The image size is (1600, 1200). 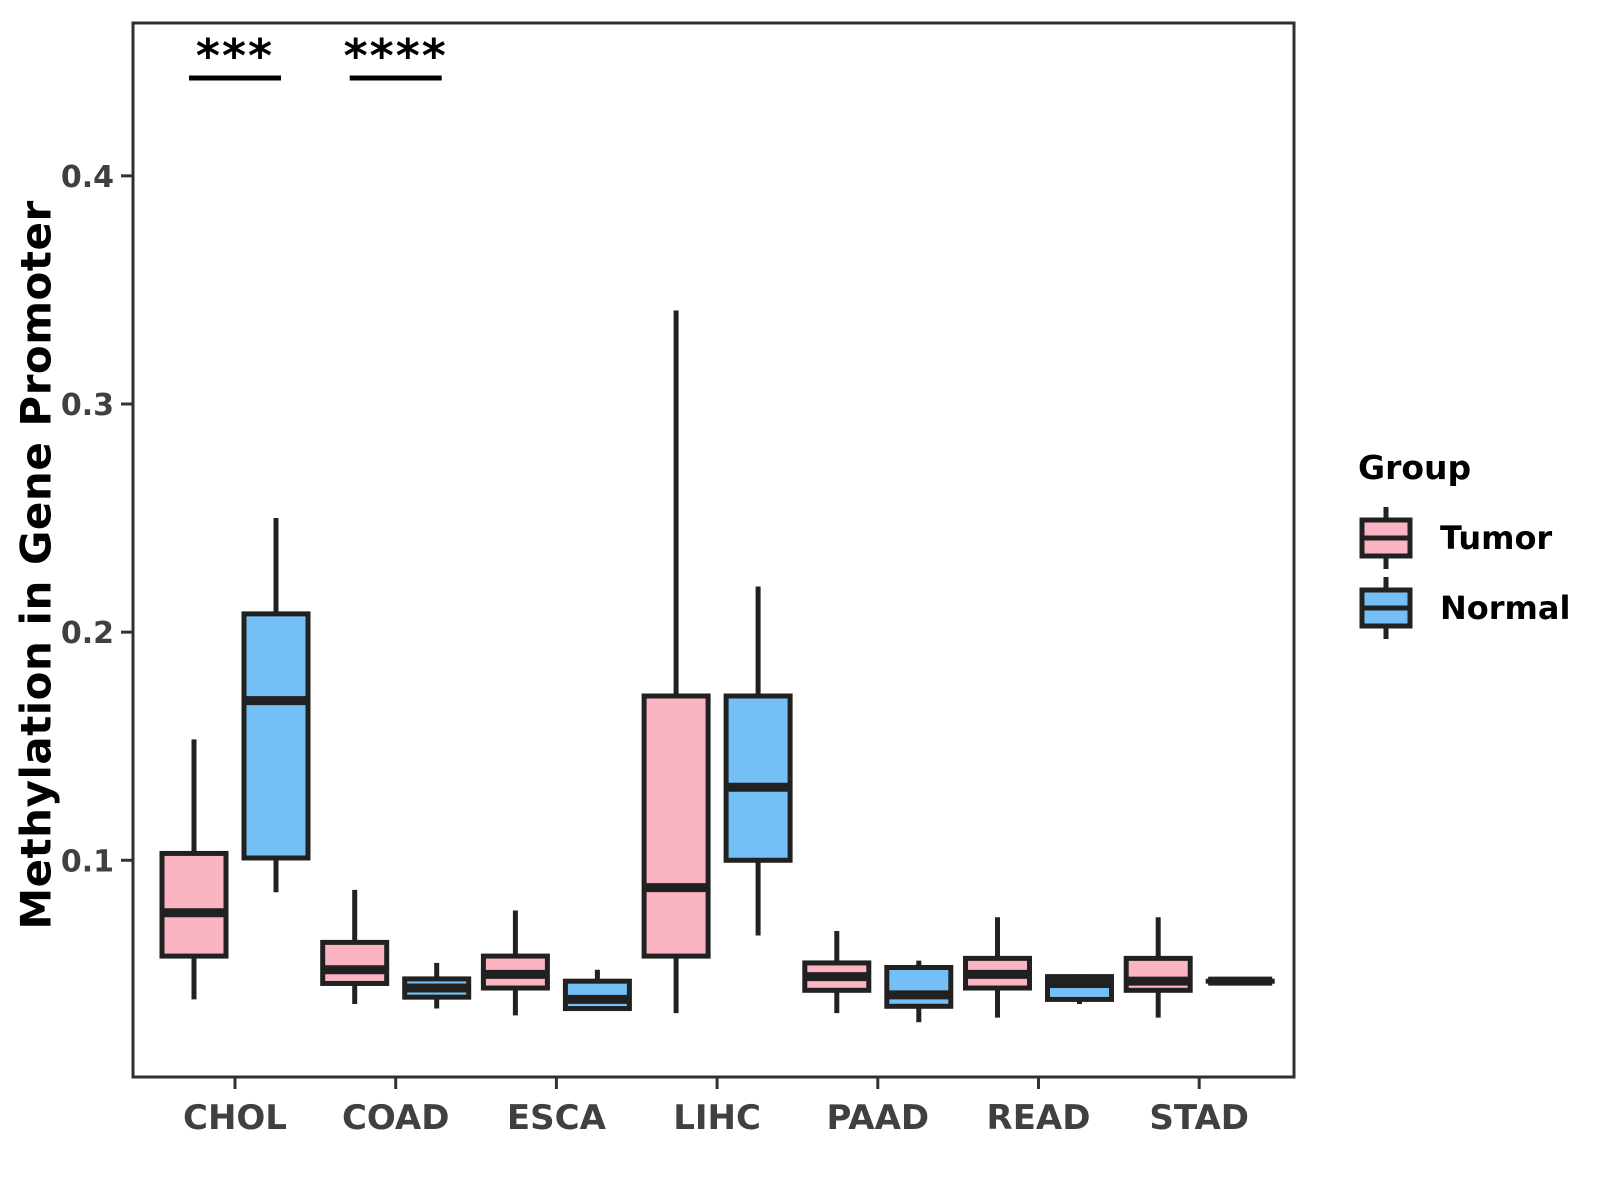 I want to click on boxplot-tumor-coad-box, so click(x=355, y=962).